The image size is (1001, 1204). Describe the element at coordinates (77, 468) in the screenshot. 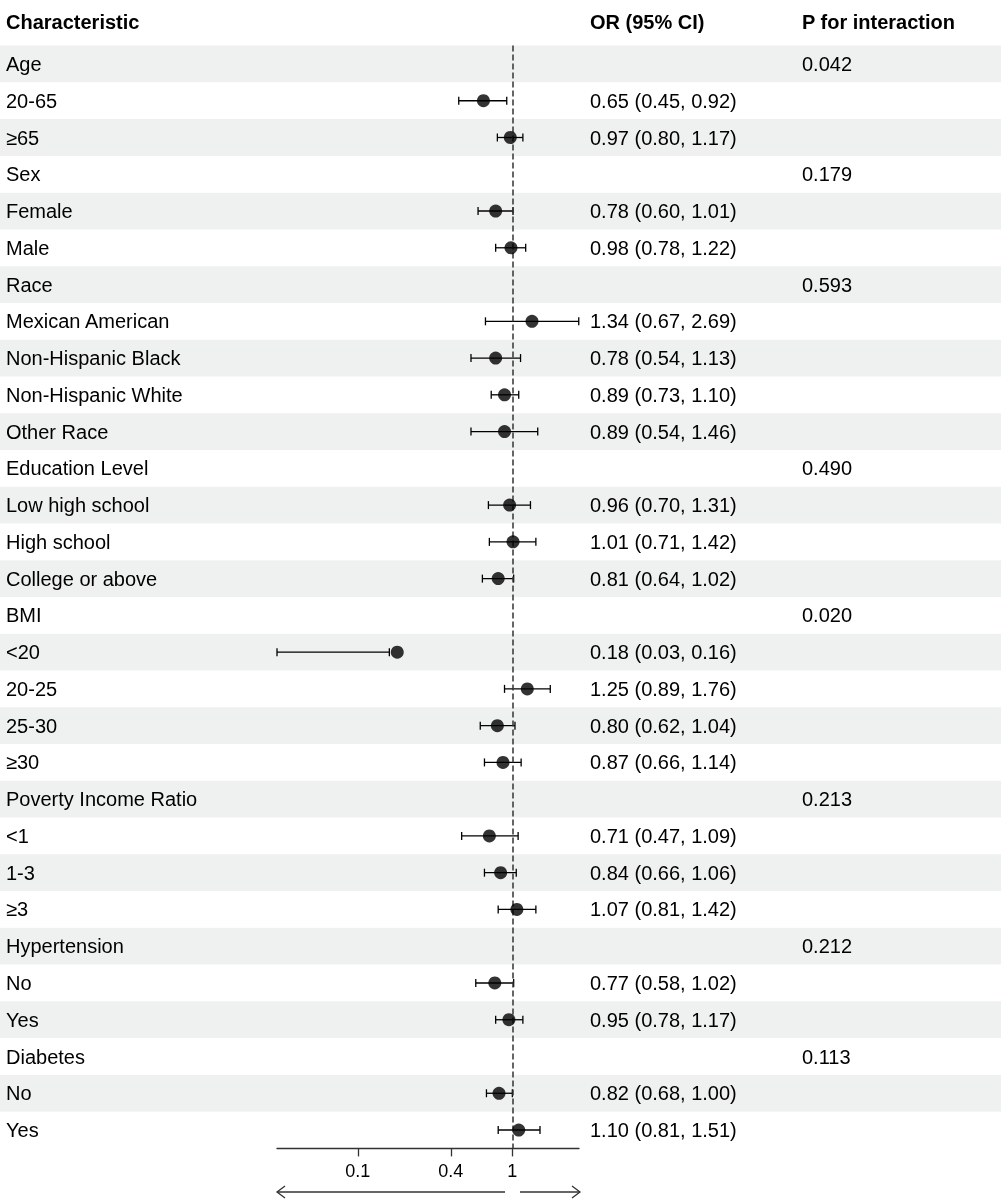

I see `y-tick-label: Education Level` at that location.